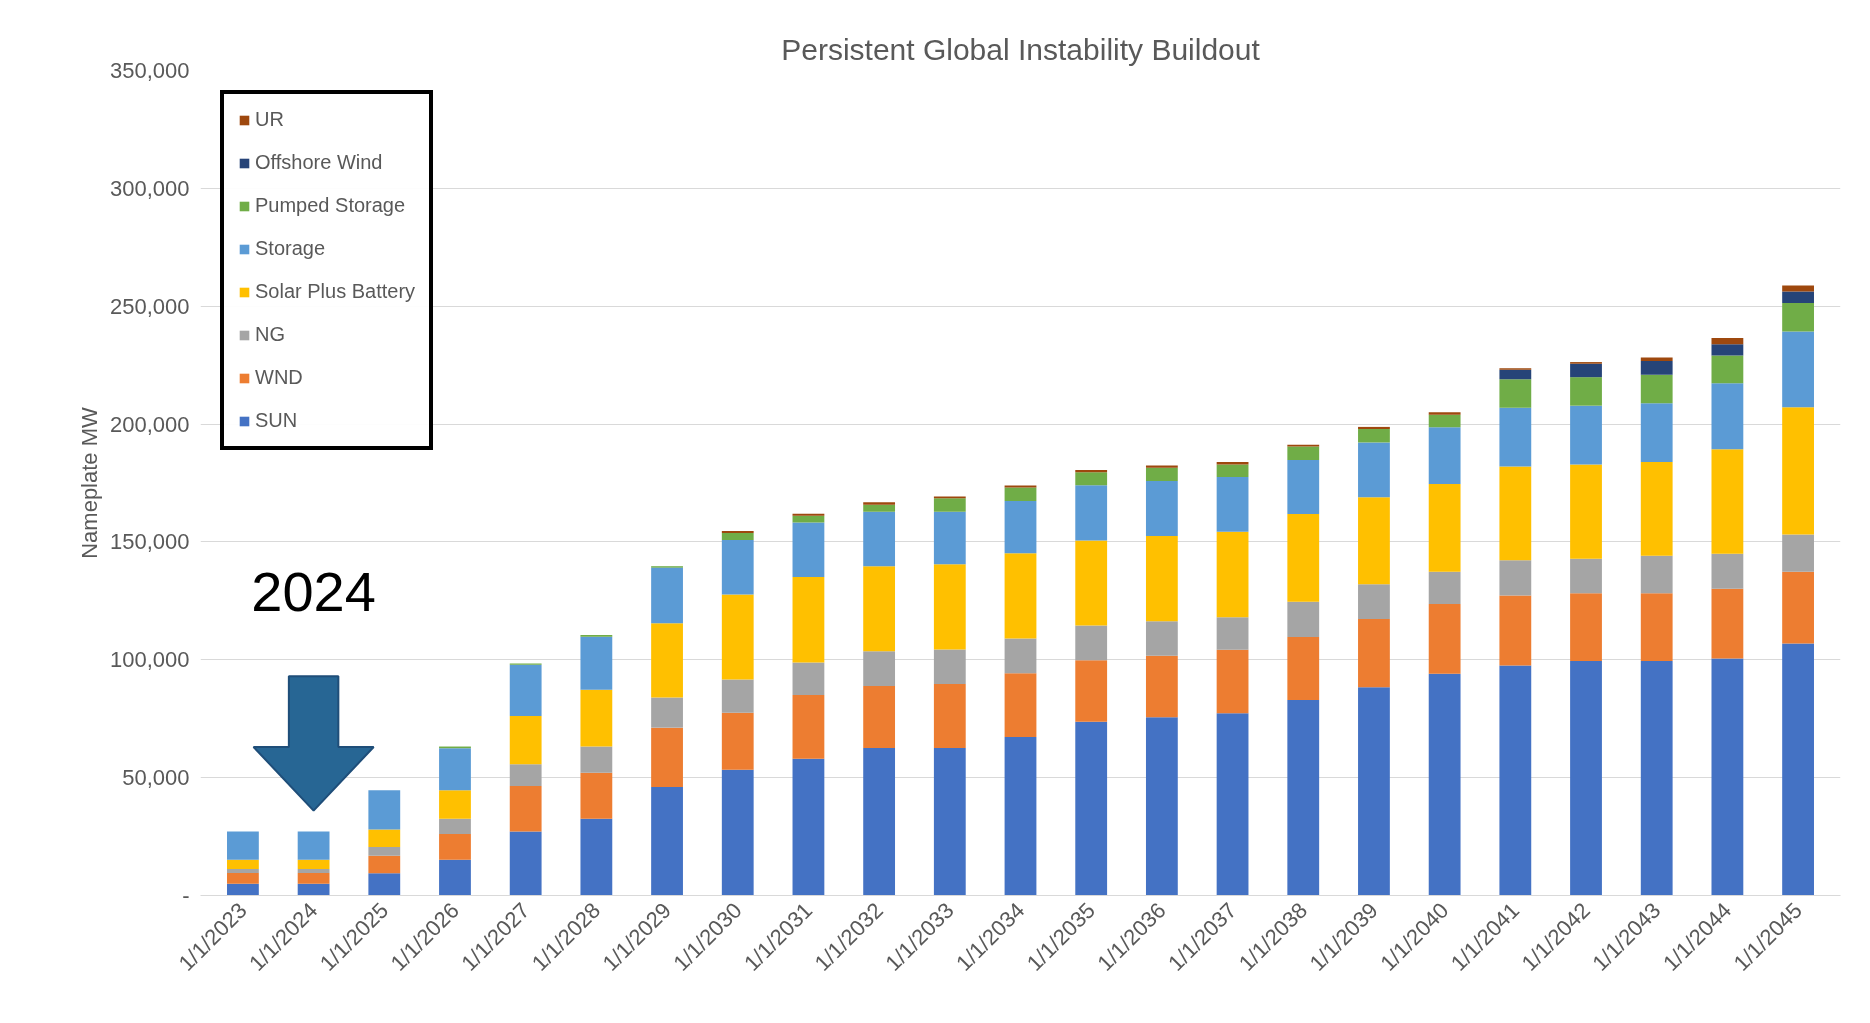 The height and width of the screenshot is (1023, 1870). I want to click on y-tick-label: 250,000, so click(149, 306).